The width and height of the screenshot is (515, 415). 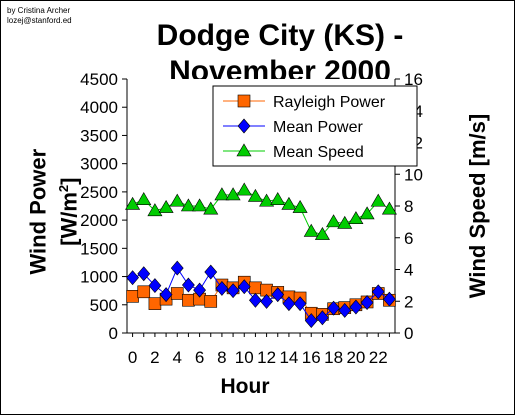 I want to click on y-left-tick-label: 1500, so click(x=99, y=248).